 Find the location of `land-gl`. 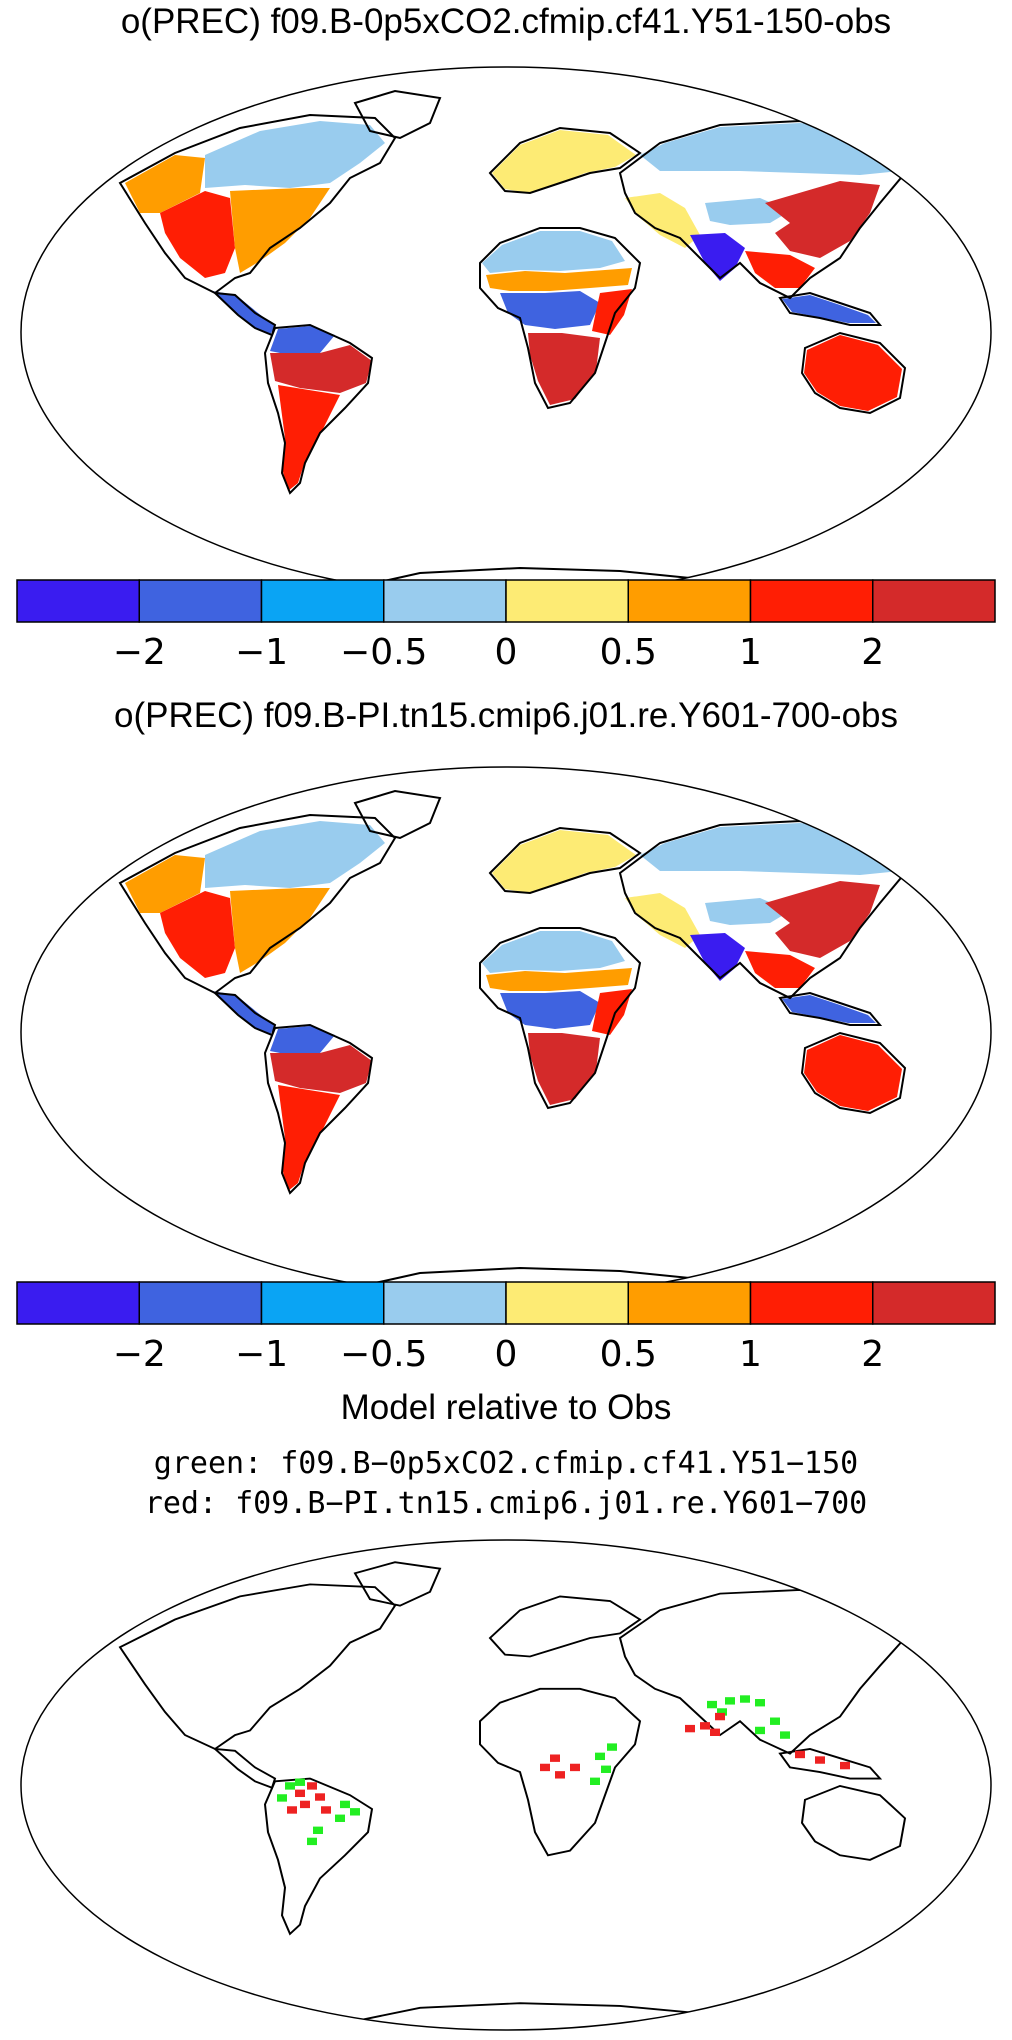

land-gl is located at coordinates (397, 114).